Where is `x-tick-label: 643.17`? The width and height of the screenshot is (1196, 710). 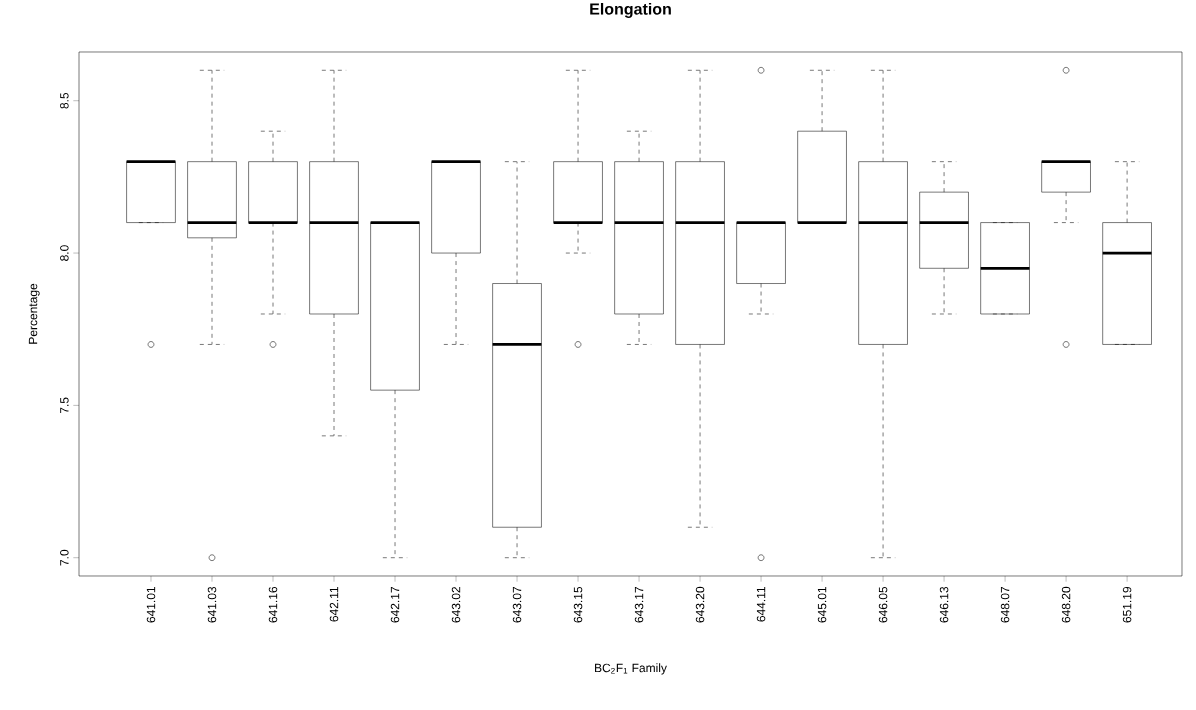 x-tick-label: 643.17 is located at coordinates (639, 605).